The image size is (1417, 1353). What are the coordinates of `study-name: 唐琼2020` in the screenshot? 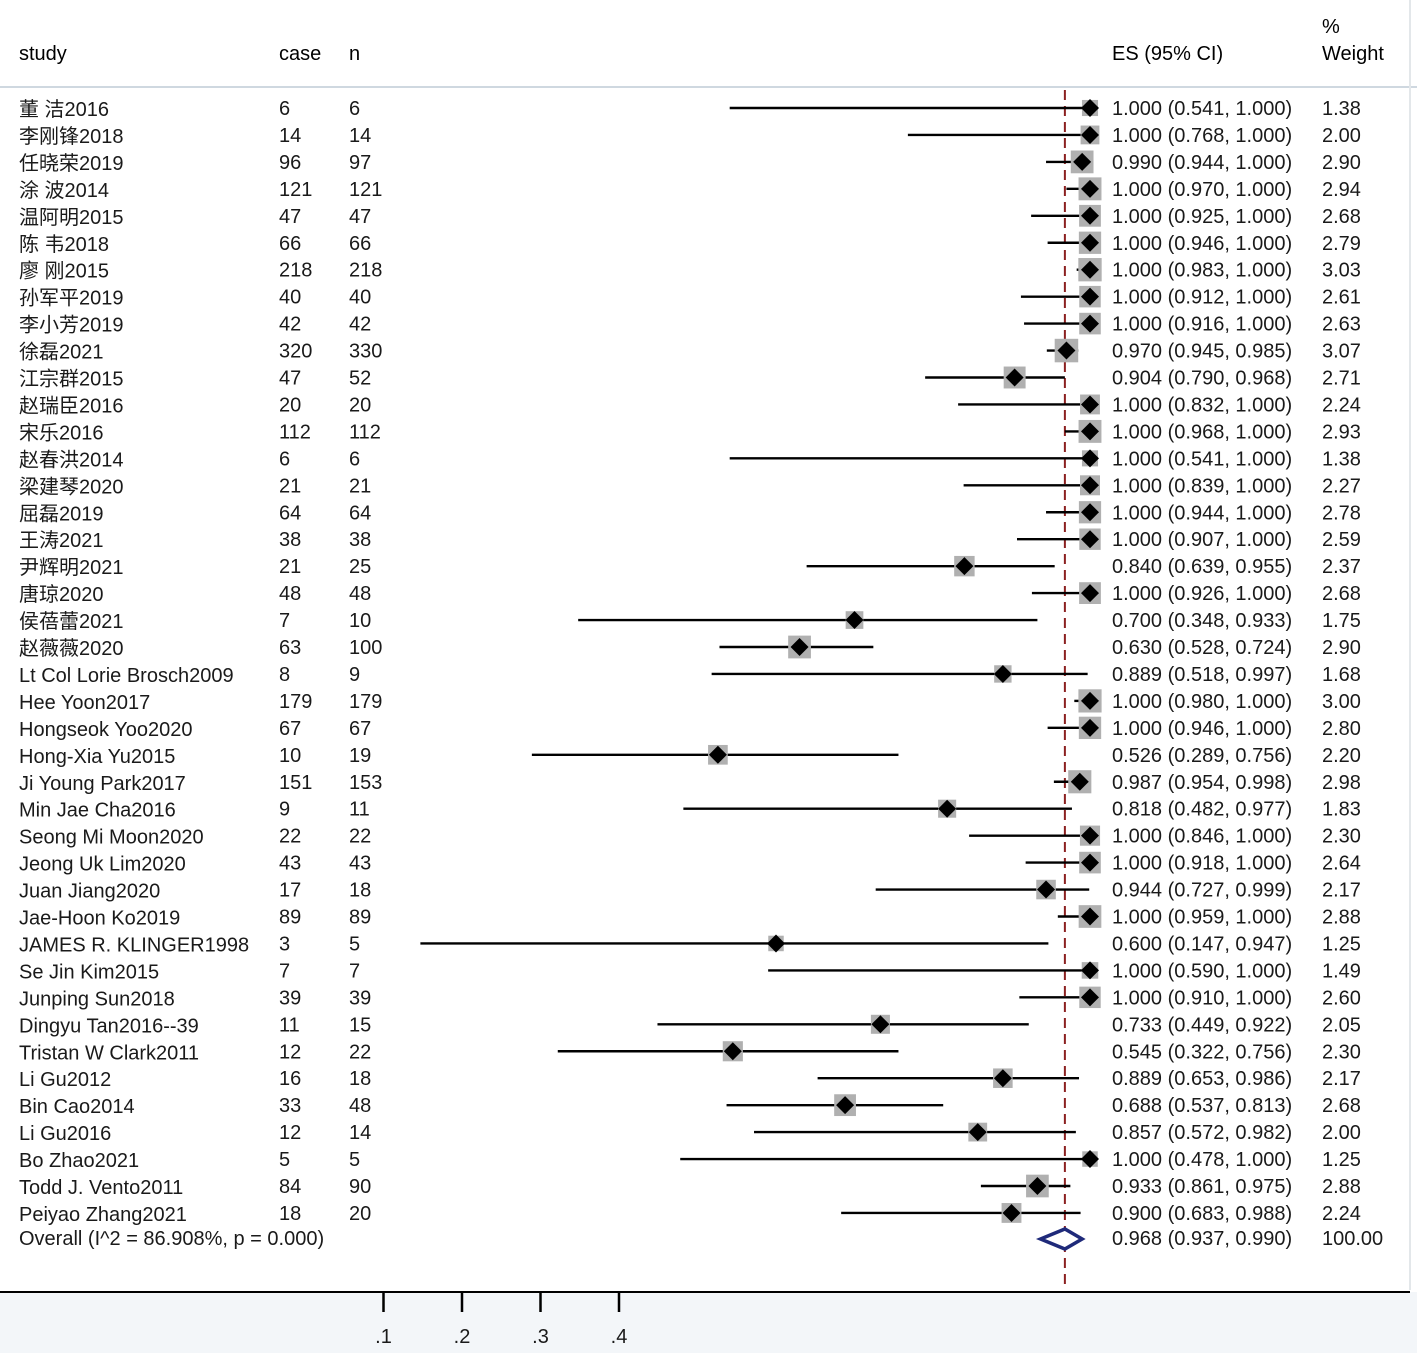 It's located at (61, 594).